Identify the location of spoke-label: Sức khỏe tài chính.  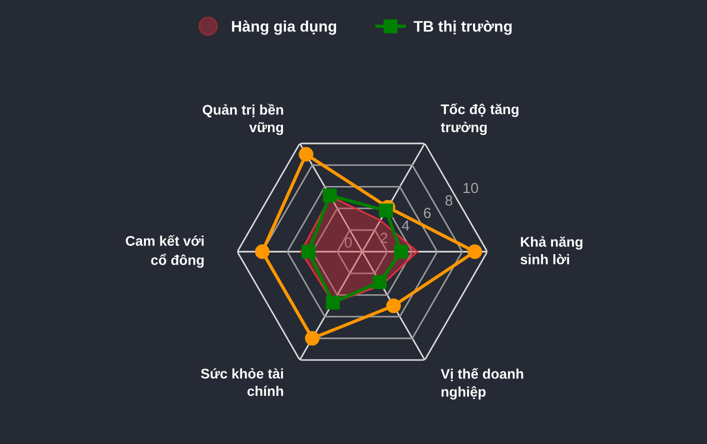
(242, 382).